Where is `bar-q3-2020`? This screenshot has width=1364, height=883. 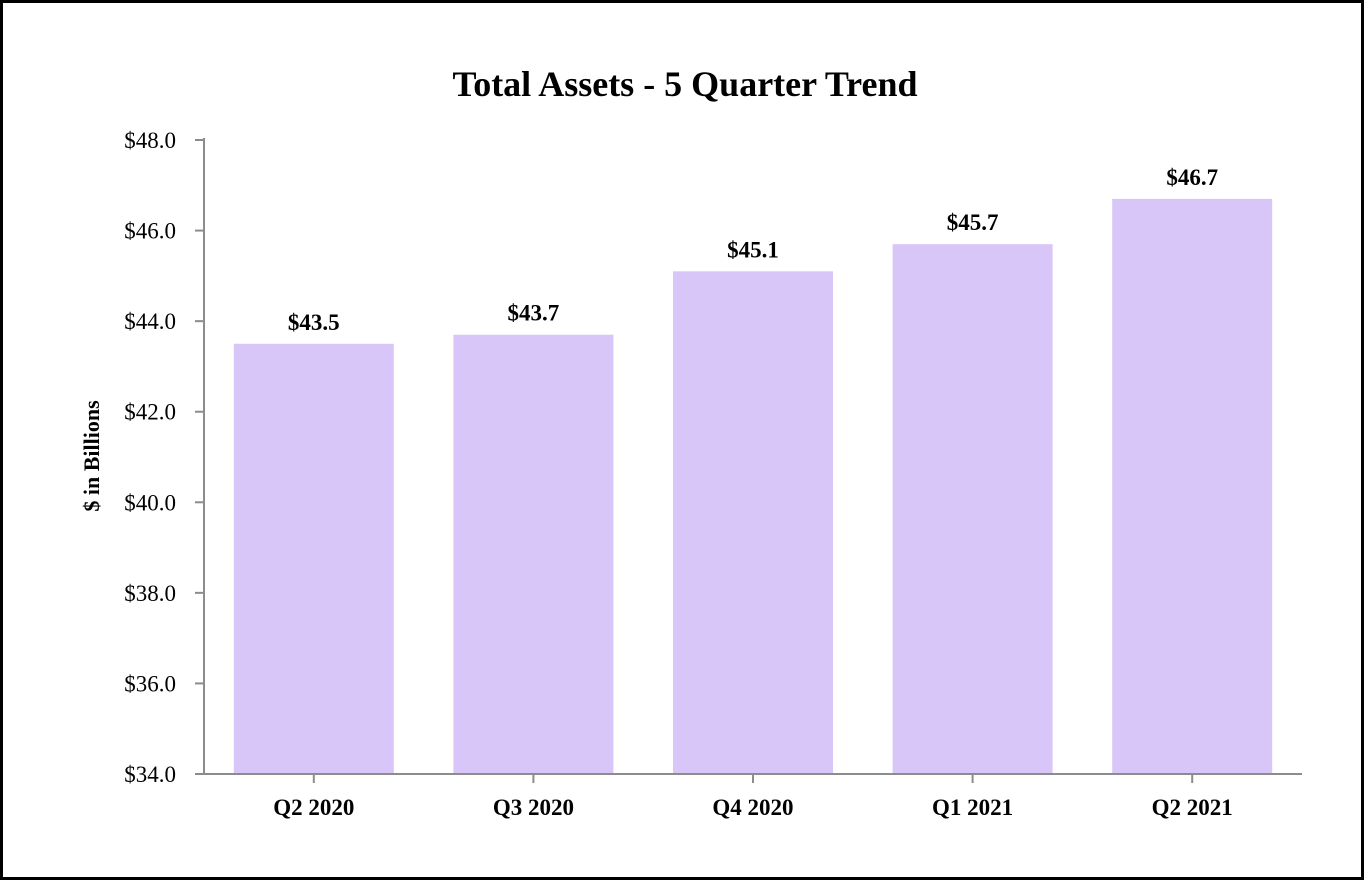 bar-q3-2020 is located at coordinates (533, 554).